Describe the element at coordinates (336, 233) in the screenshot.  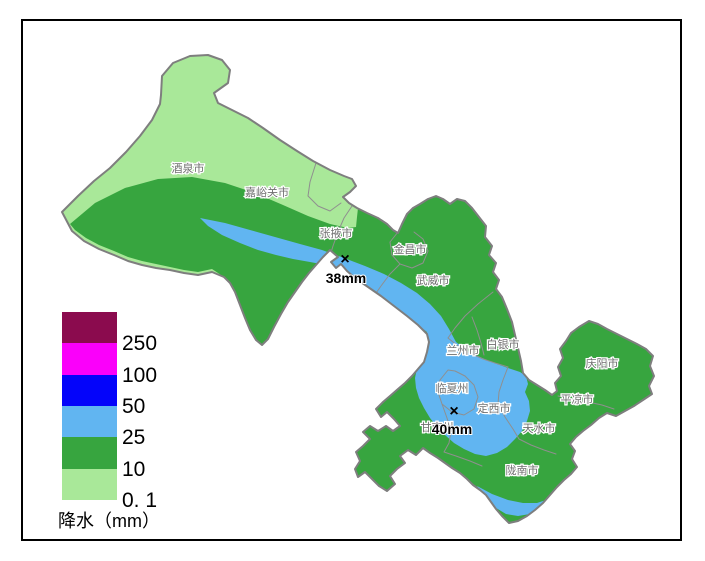
I see `city-label-zhangye: 张掖市` at that location.